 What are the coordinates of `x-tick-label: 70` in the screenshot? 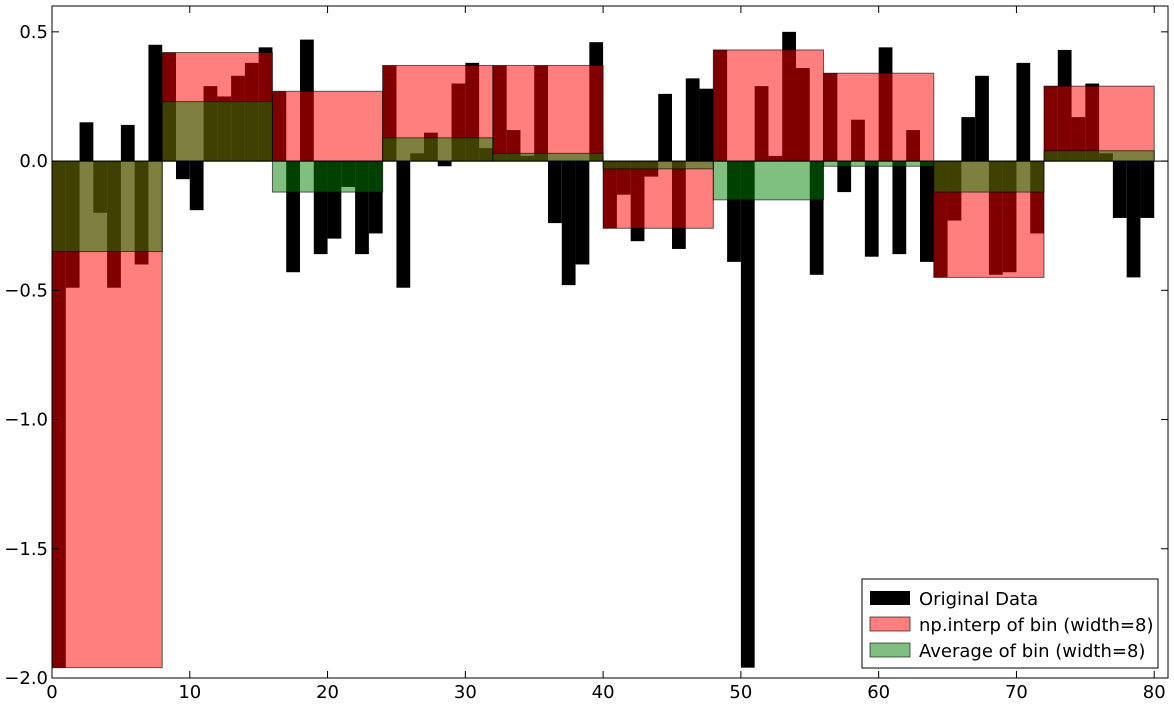 It's located at (1016, 692).